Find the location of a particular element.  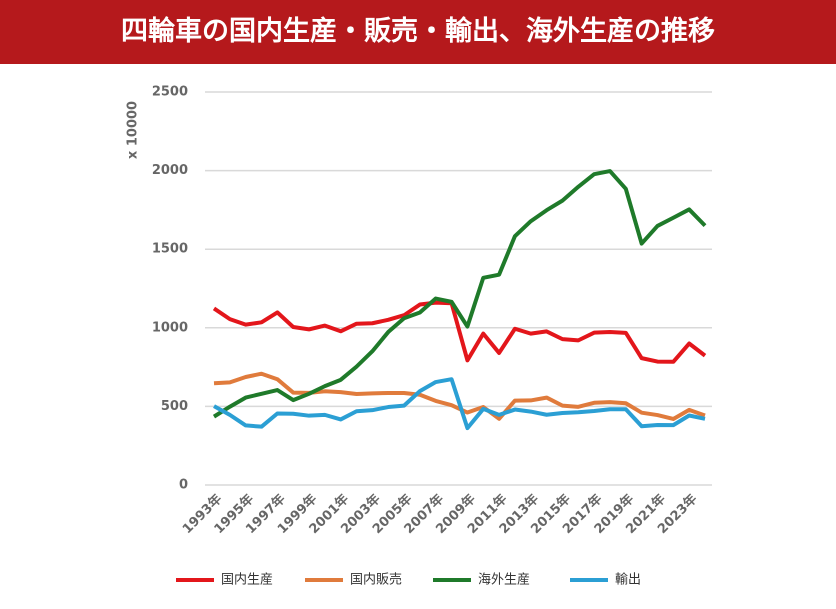

legend-label: 国内販売 is located at coordinates (376, 580).